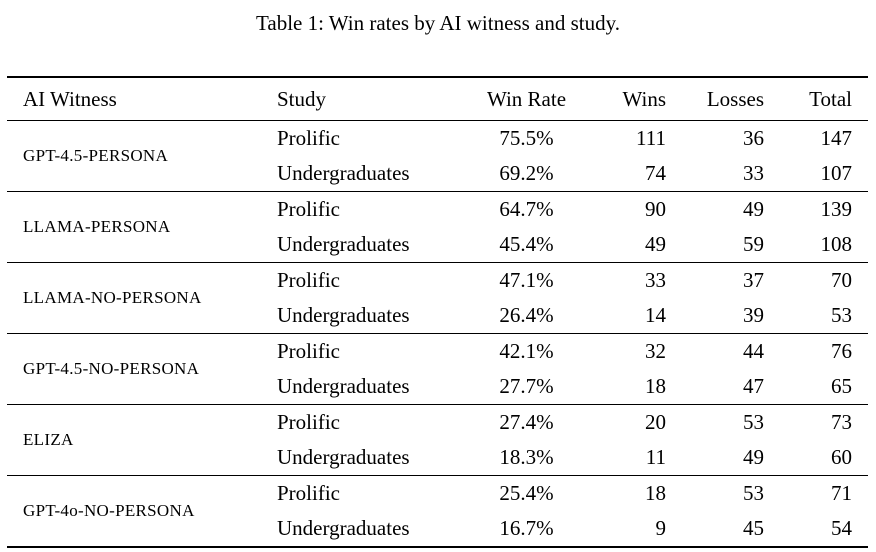 The image size is (876, 552). Describe the element at coordinates (526, 209) in the screenshot. I see `win-rate-cell: 64.7%` at that location.